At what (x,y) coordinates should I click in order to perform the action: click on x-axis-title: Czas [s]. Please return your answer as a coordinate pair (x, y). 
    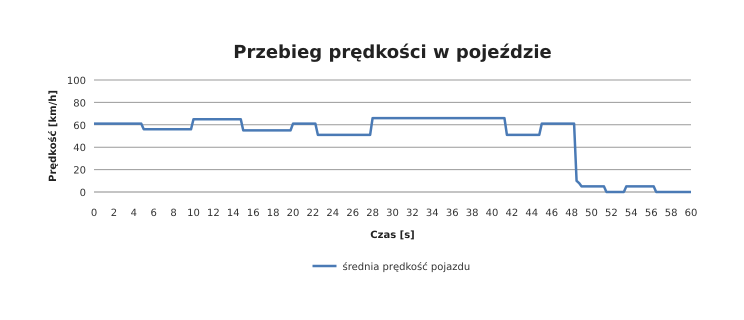
    Looking at the image, I should click on (392, 235).